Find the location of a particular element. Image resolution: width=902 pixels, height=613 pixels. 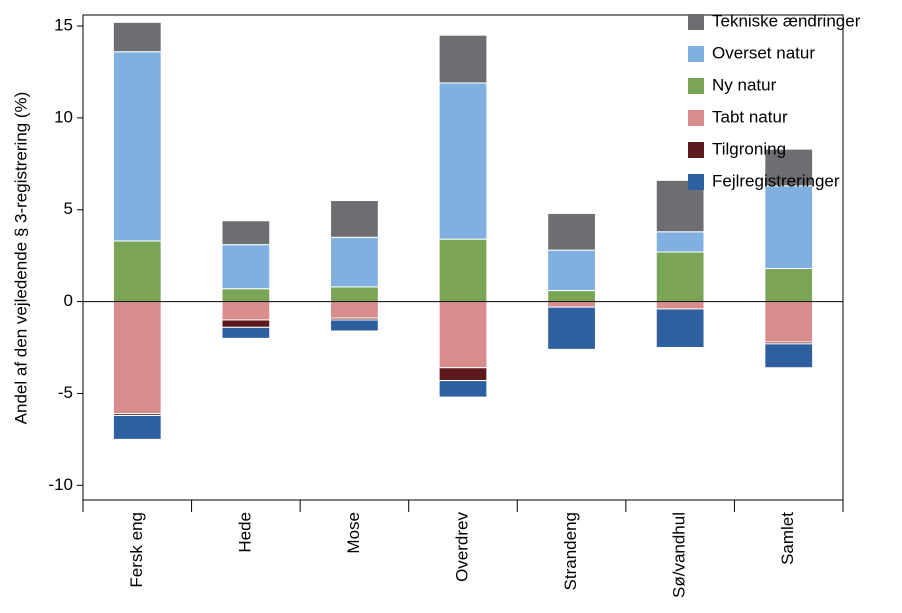

y-tick-label: 5 is located at coordinates (68, 208).